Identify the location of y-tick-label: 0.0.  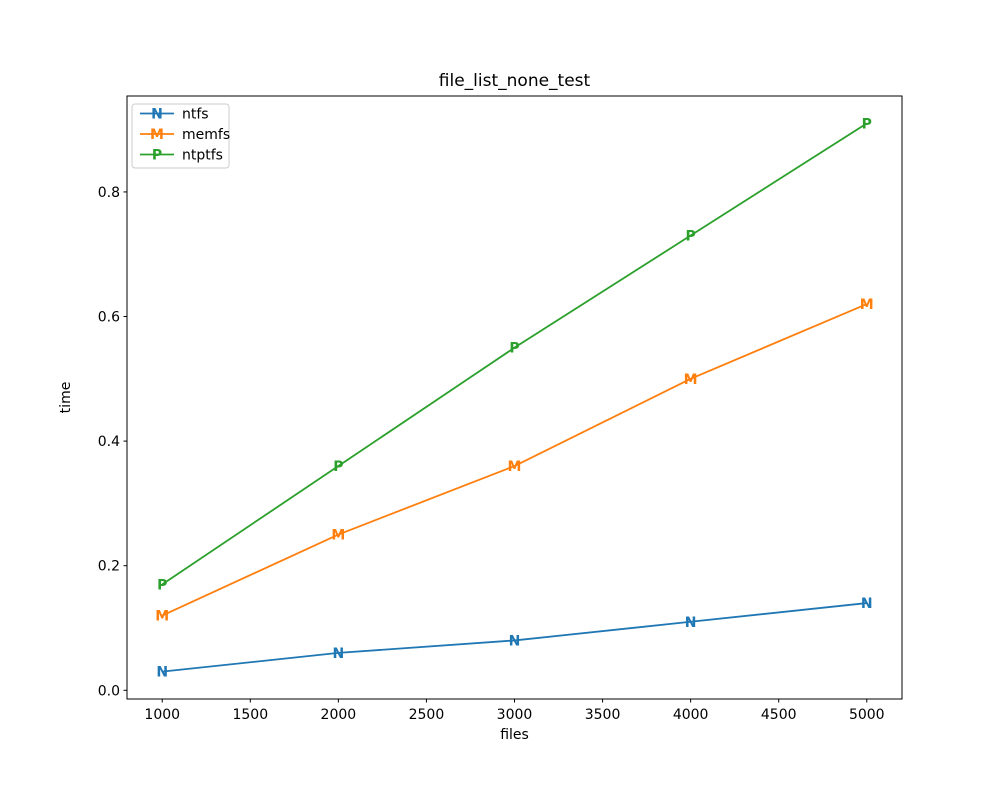
(109, 691).